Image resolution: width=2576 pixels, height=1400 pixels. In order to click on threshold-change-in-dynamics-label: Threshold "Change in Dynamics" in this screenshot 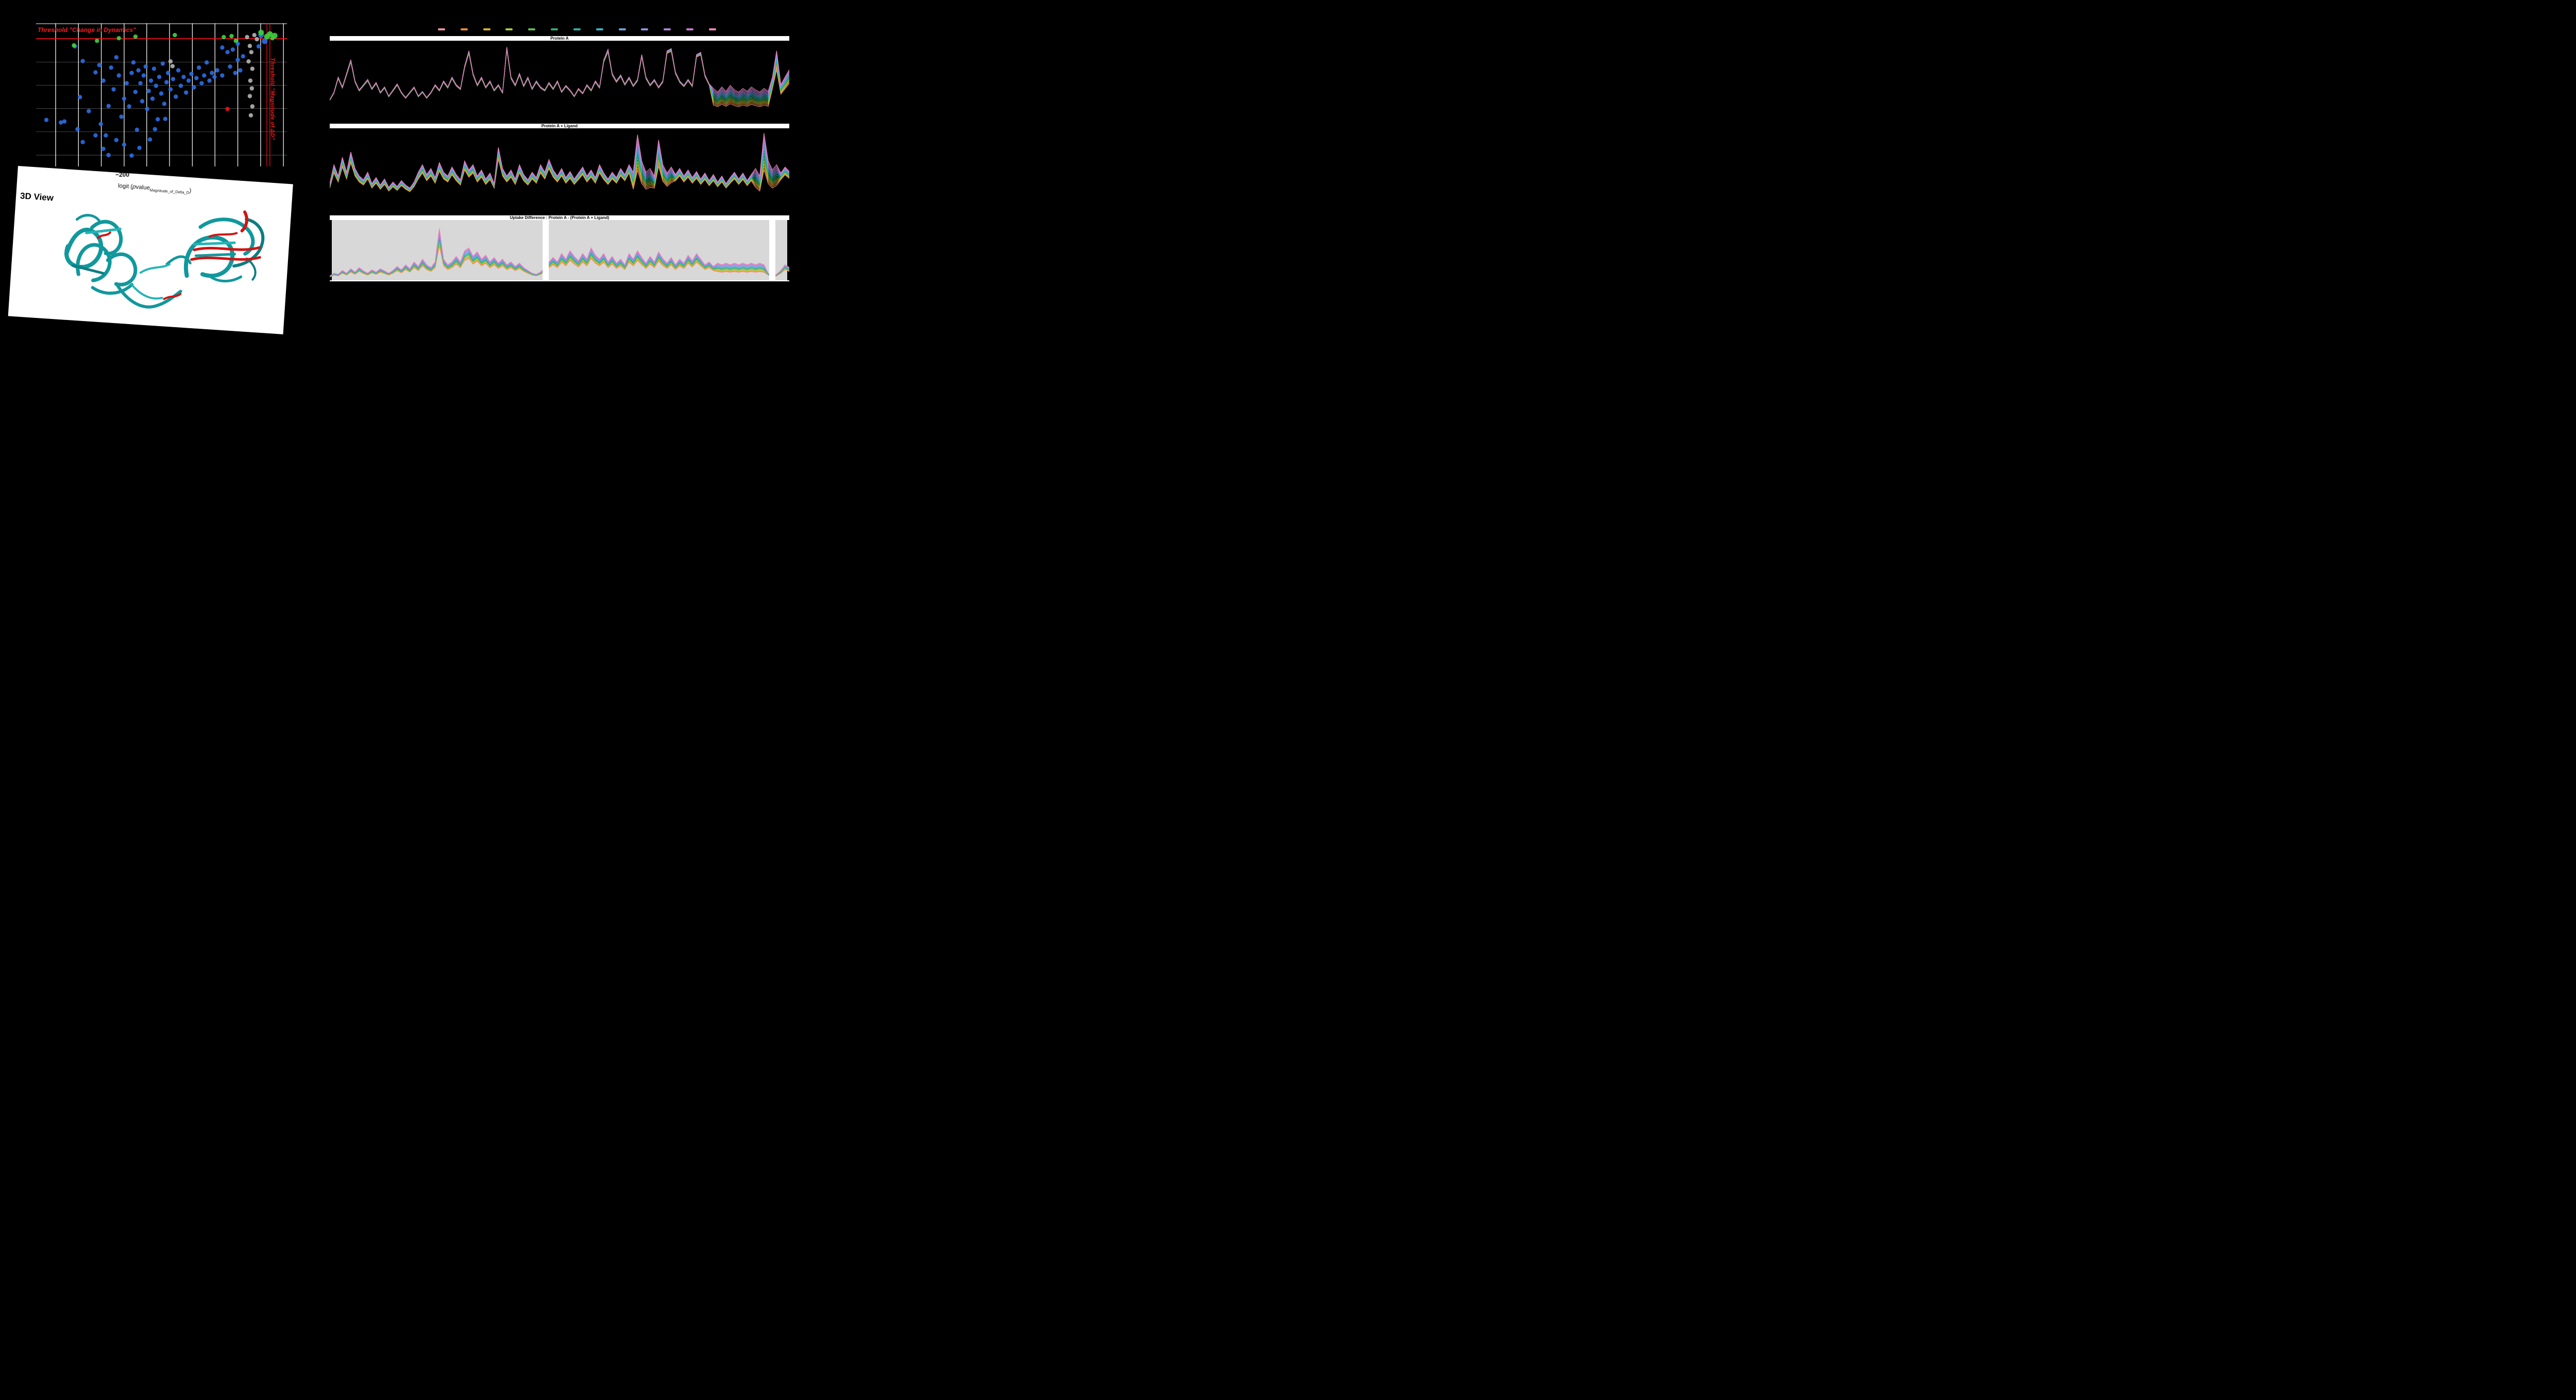, I will do `click(87, 29)`.